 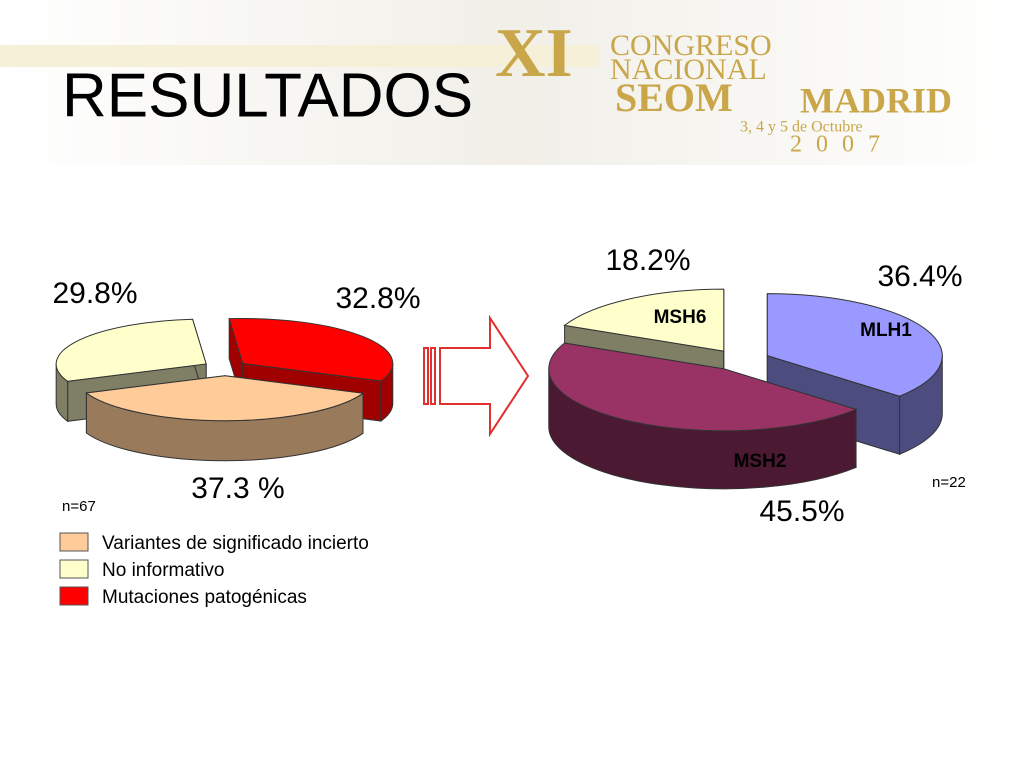 What do you see at coordinates (377, 298) in the screenshot?
I see `value-label: 32.8%` at bounding box center [377, 298].